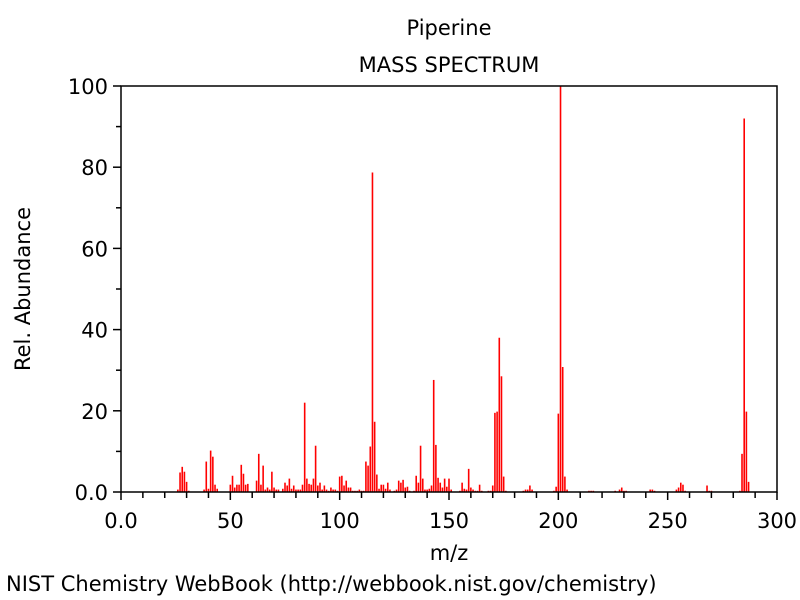 The width and height of the screenshot is (800, 600). Describe the element at coordinates (777, 521) in the screenshot. I see `x-tick-label: 300` at that location.